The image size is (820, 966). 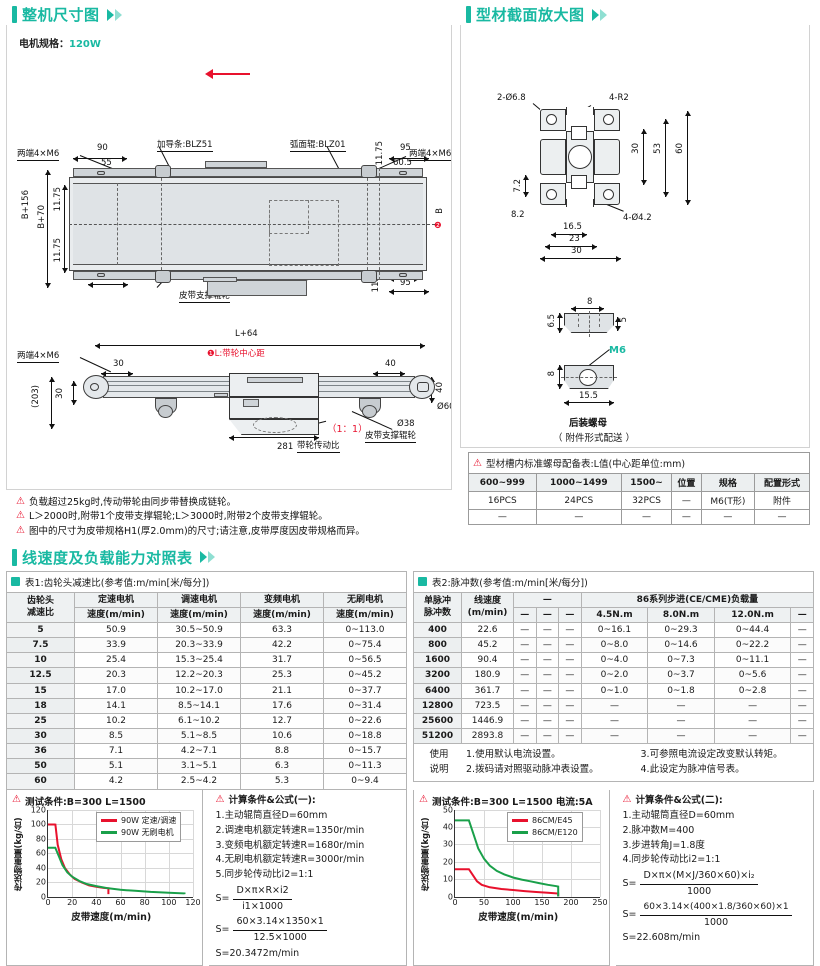 What do you see at coordinates (40, 675) in the screenshot?
I see `ratio-cell: 12.5` at bounding box center [40, 675].